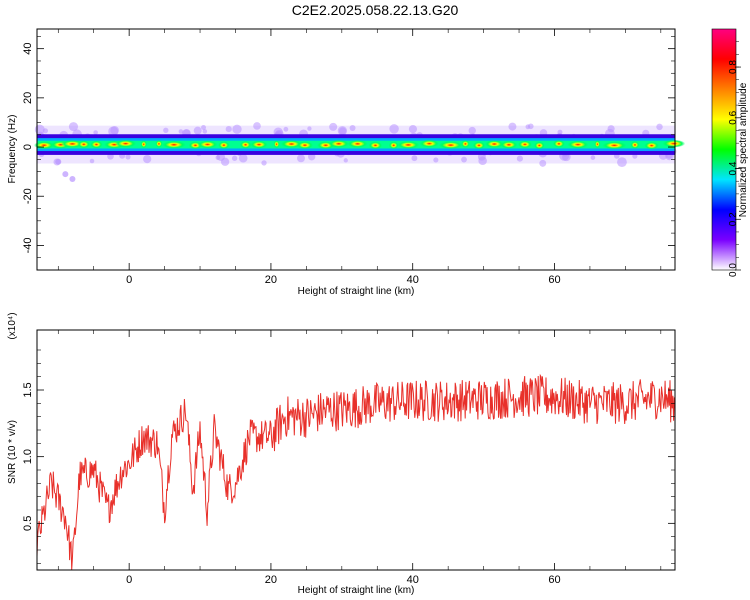 The height and width of the screenshot is (600, 750). I want to click on colorbar-ticks: 0.0 0.2 0.4 0.6 0.8, so click(734, 159).